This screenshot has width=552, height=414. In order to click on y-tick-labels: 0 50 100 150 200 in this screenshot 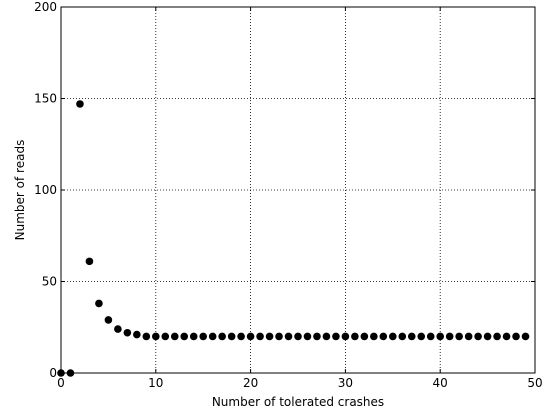, I will do `click(45, 190)`.